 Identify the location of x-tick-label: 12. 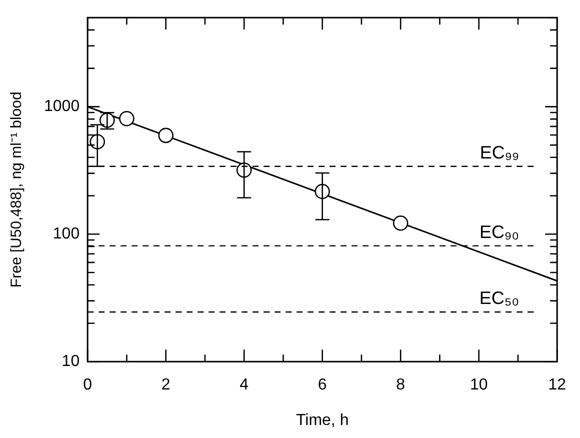
(557, 385).